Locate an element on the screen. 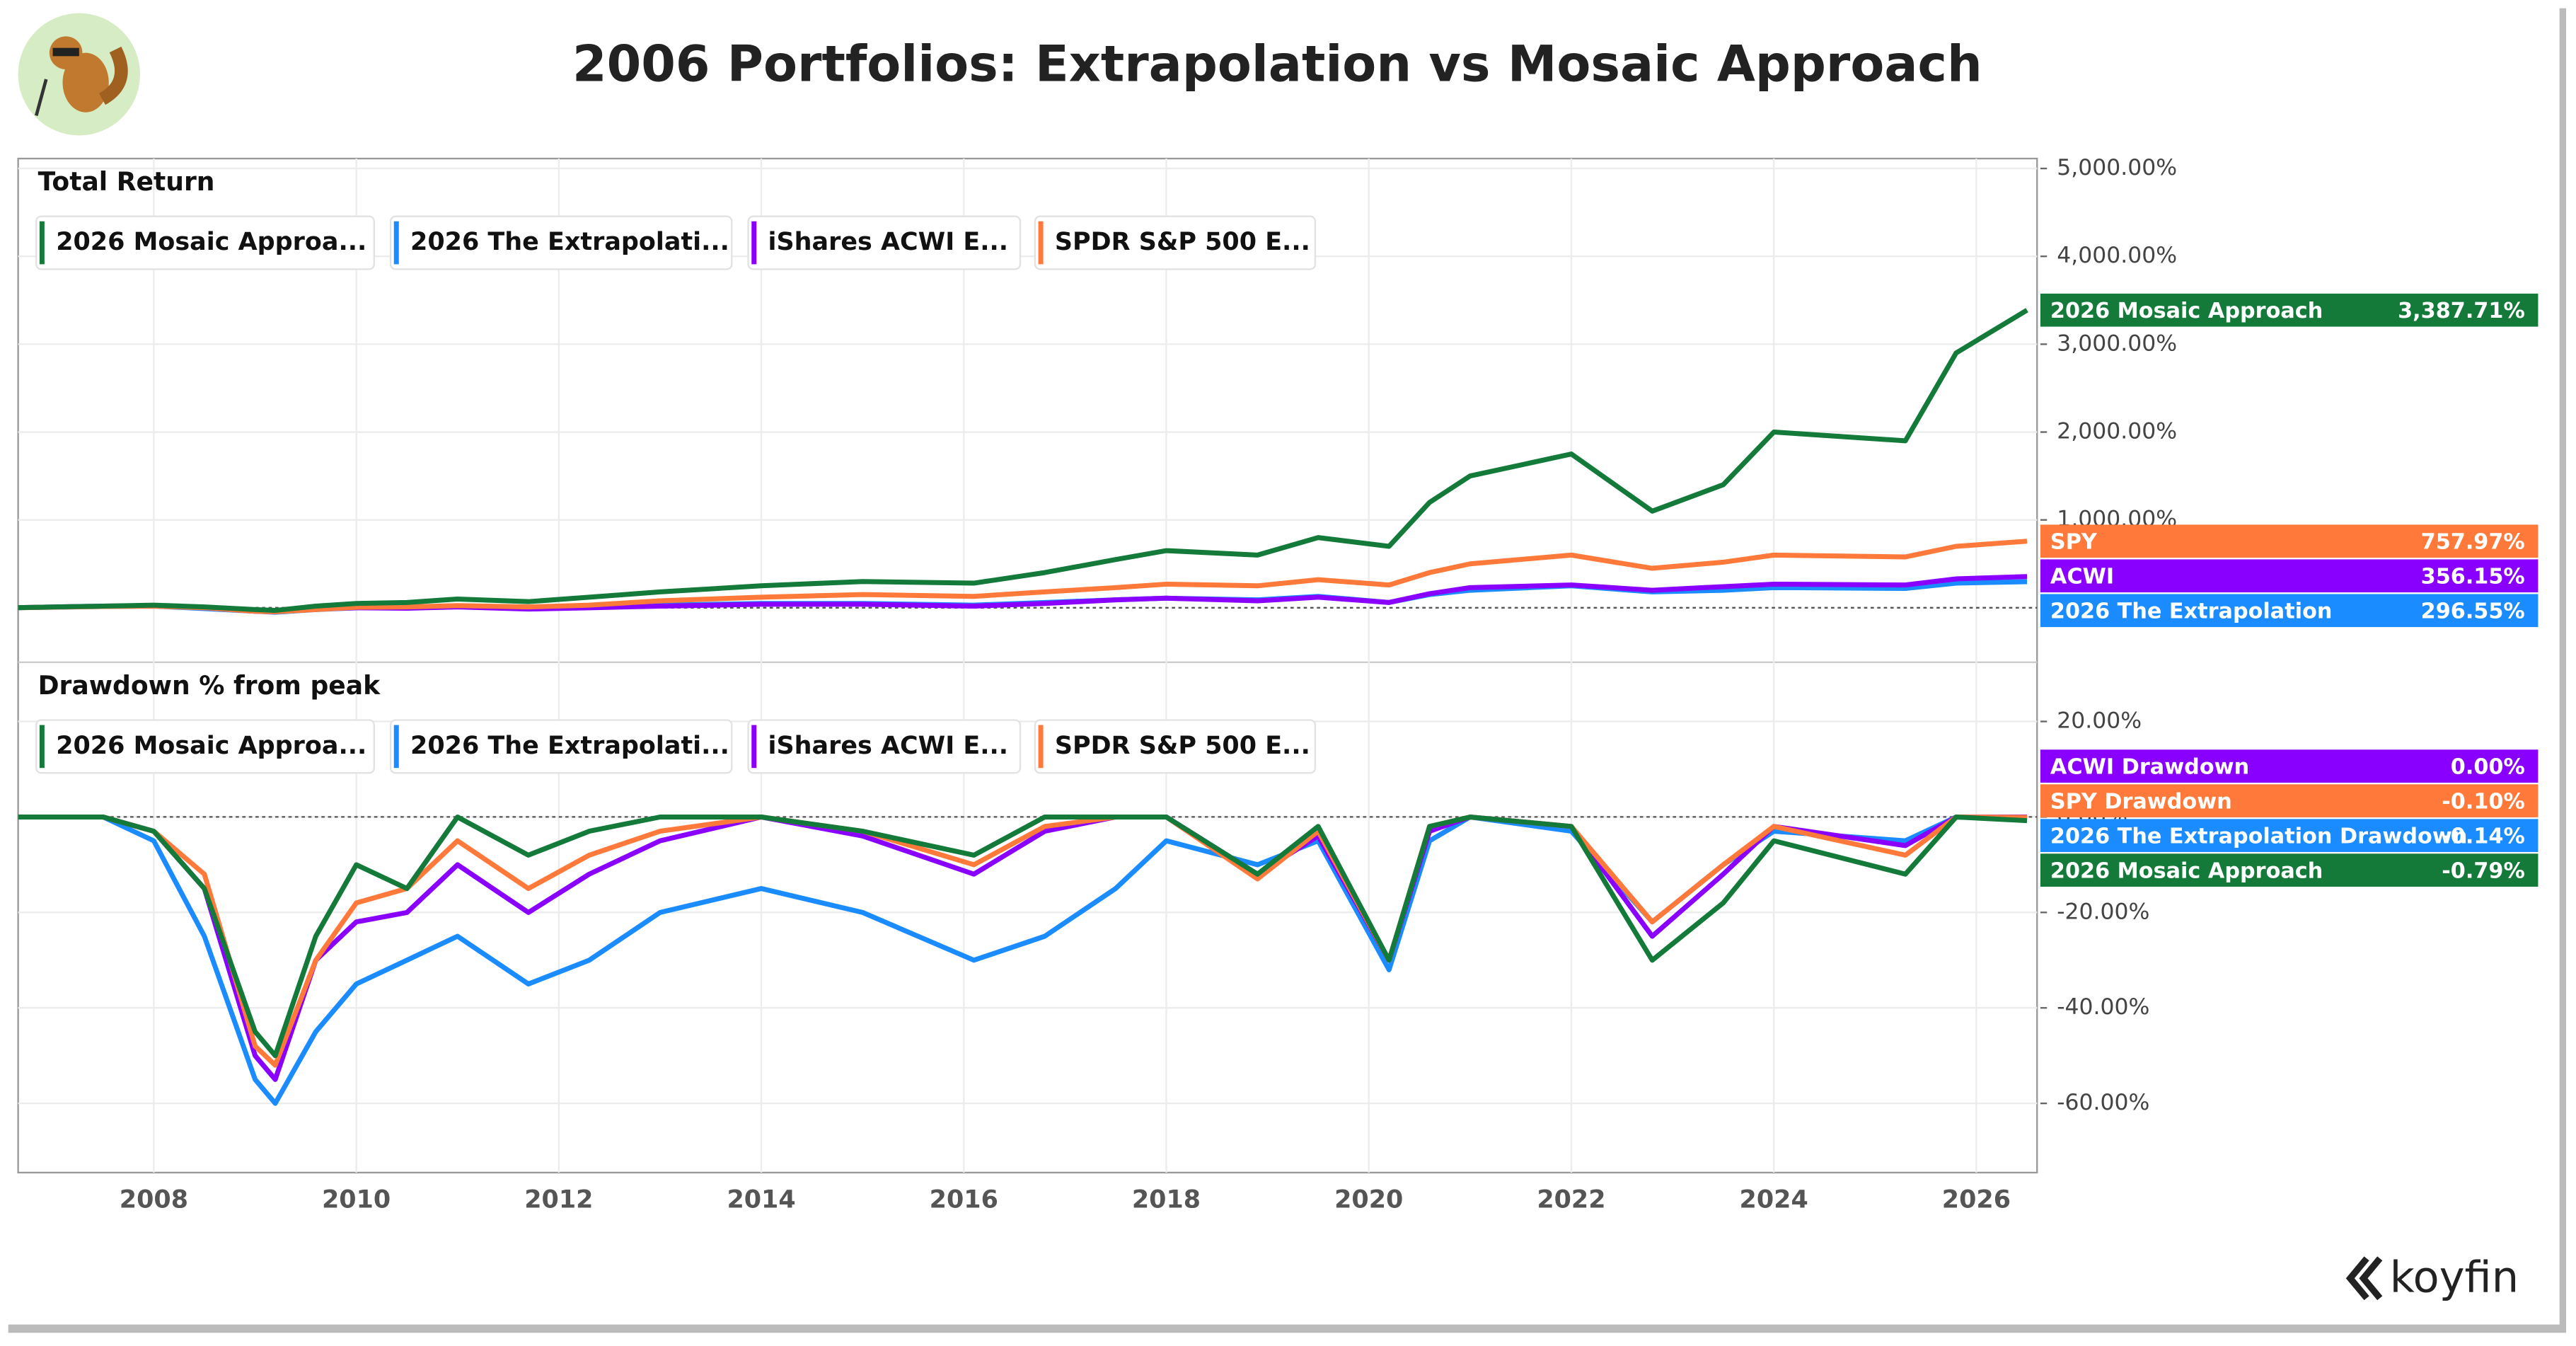 The image size is (2576, 1346). end-tag-name: ACWI Drawdown is located at coordinates (2149, 766).